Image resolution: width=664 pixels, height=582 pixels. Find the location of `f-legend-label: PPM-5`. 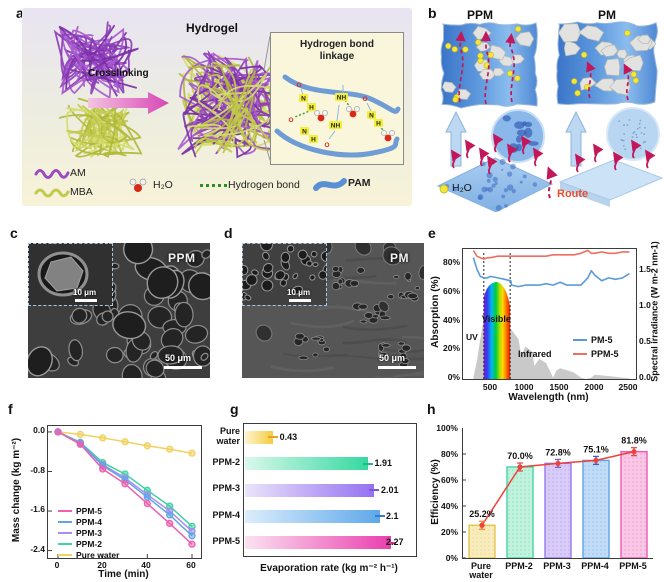

f-legend-label: PPM-5 is located at coordinates (89, 511).